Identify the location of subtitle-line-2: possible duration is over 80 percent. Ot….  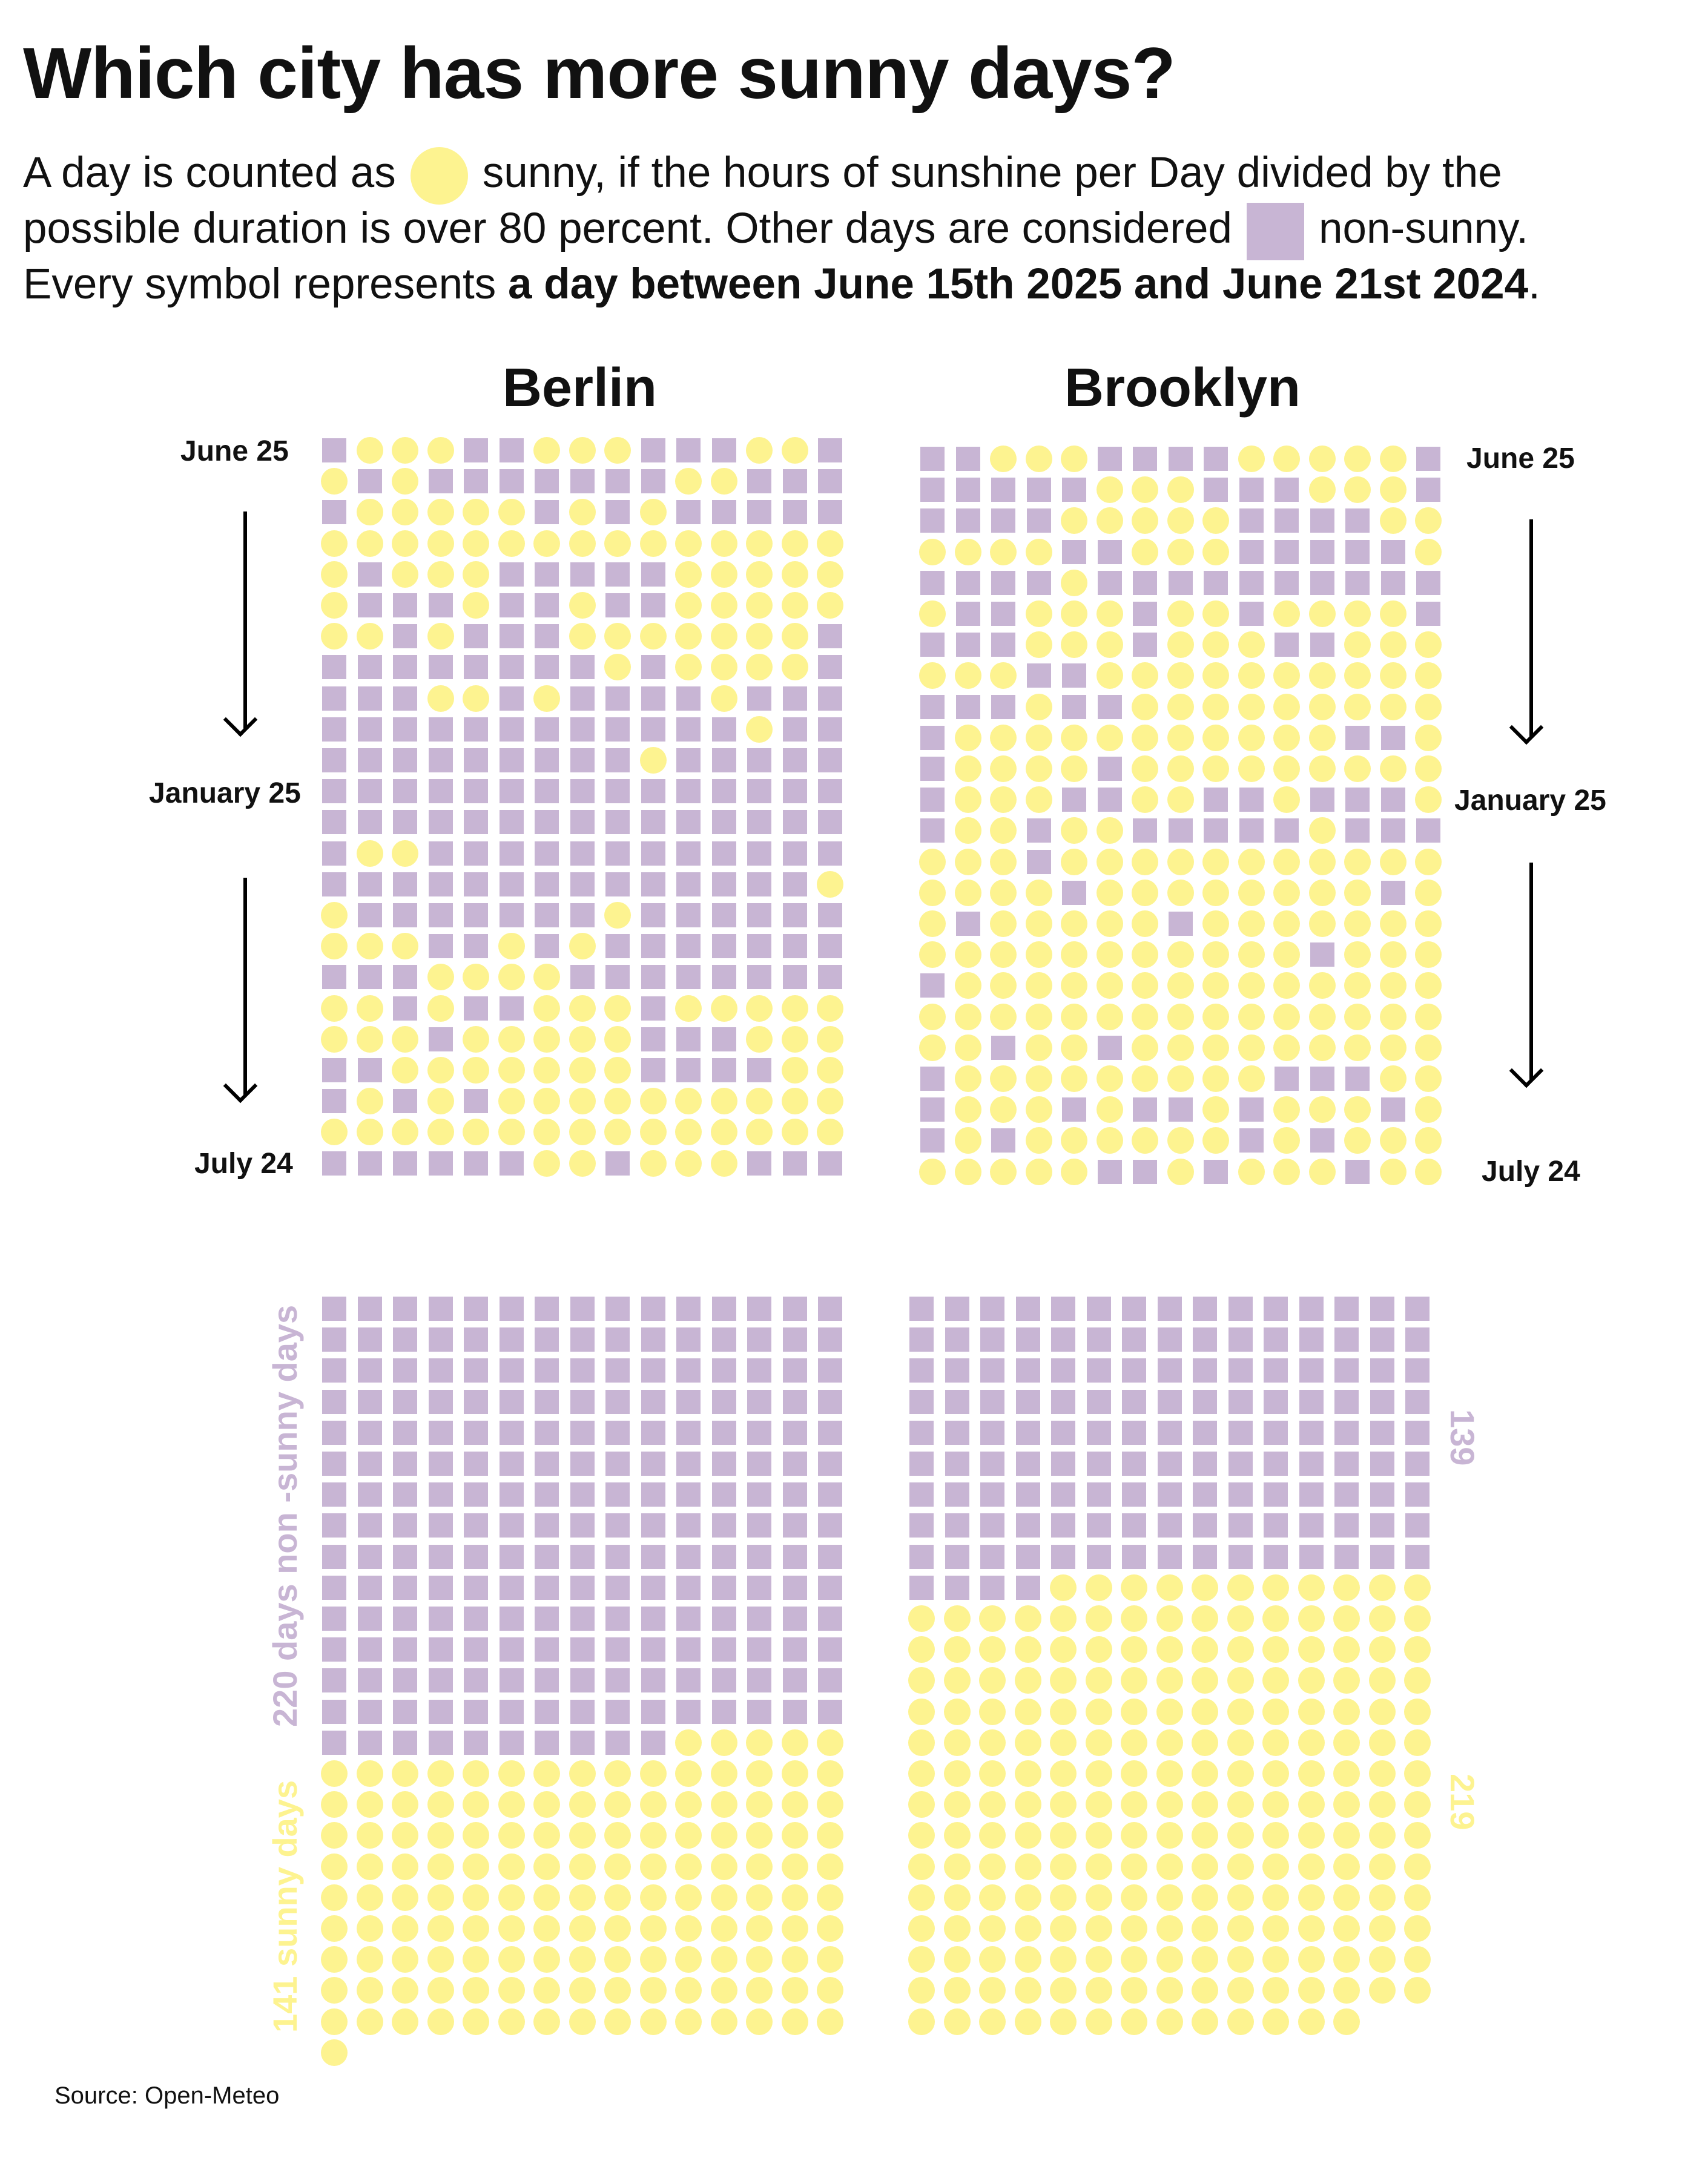
(775, 230).